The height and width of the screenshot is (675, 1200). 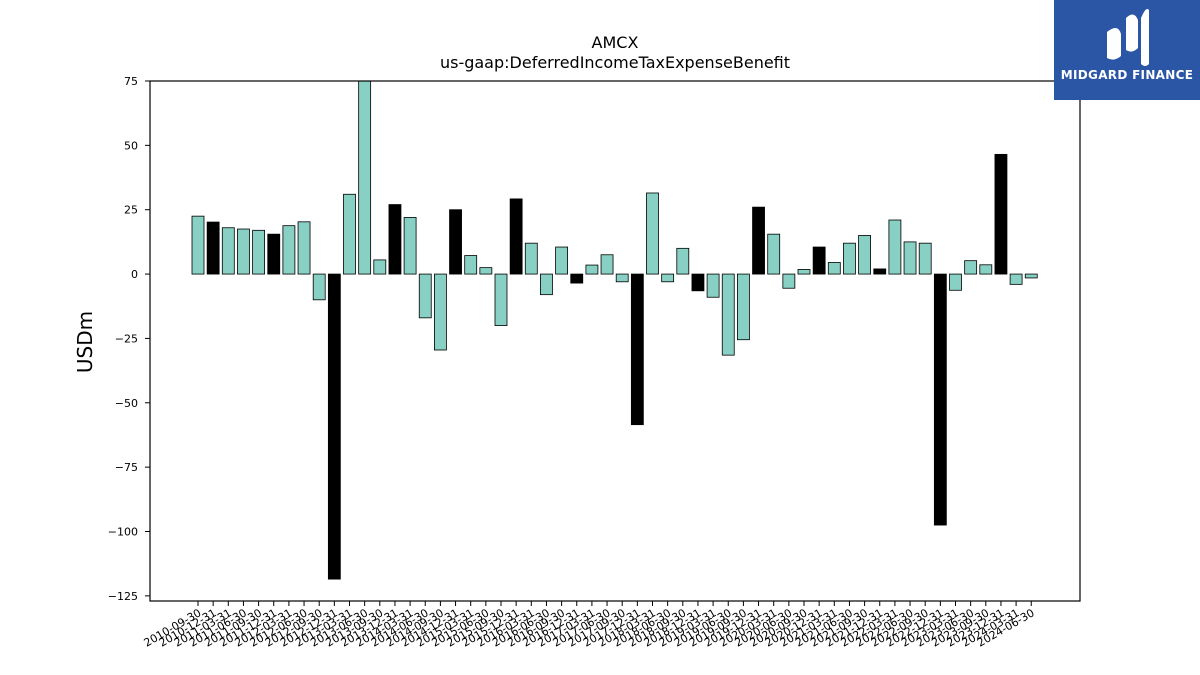 What do you see at coordinates (126, 467) in the screenshot?
I see `y-tick-label: −75` at bounding box center [126, 467].